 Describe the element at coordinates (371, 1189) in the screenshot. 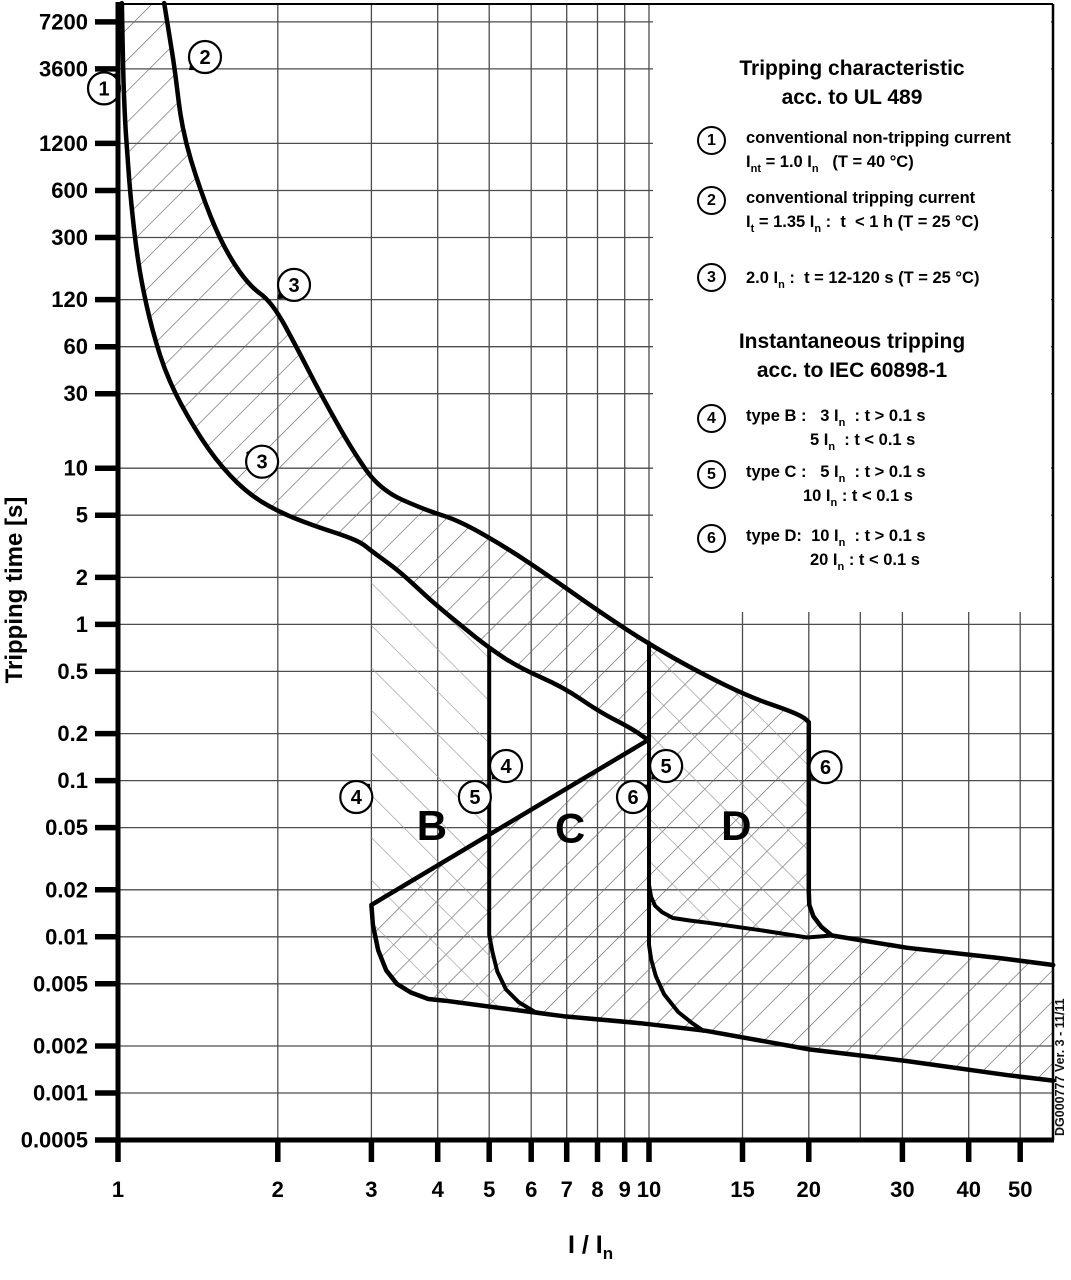

I see `x-tick-label: 3` at that location.